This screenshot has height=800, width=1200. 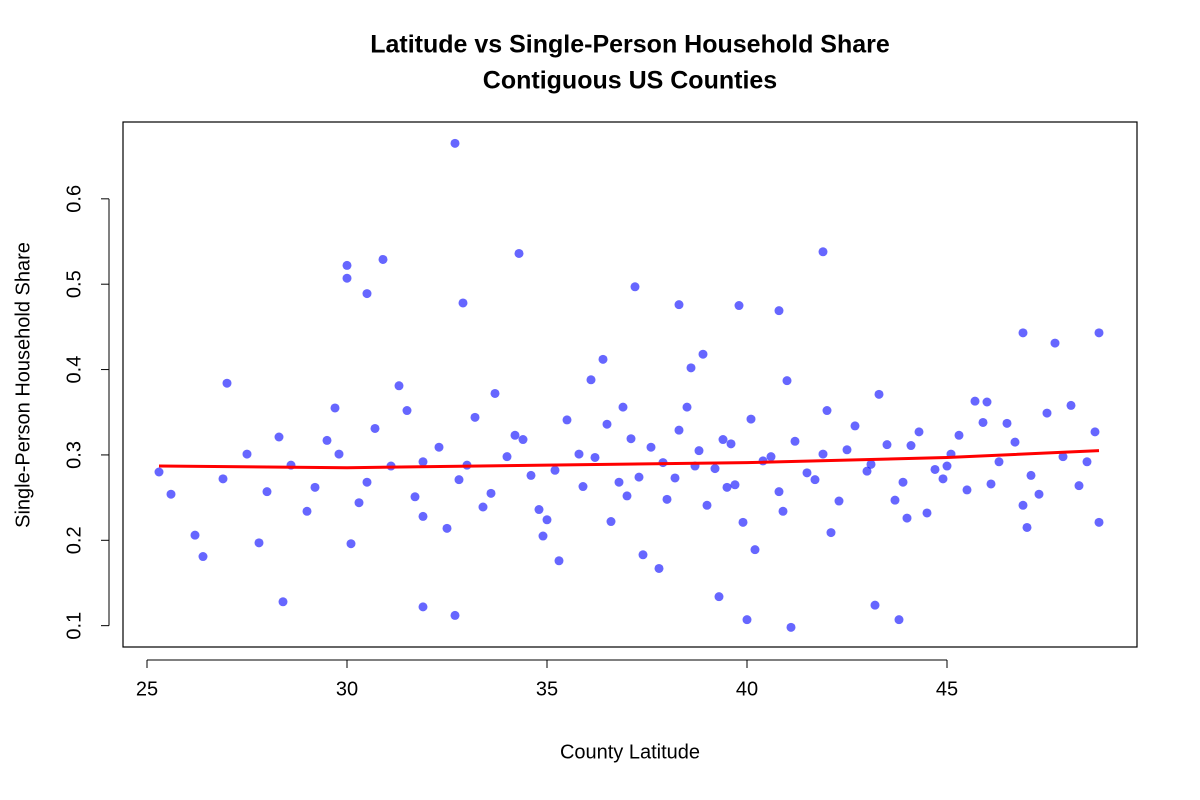 I want to click on y-tick-label: 0.2, so click(x=74, y=540).